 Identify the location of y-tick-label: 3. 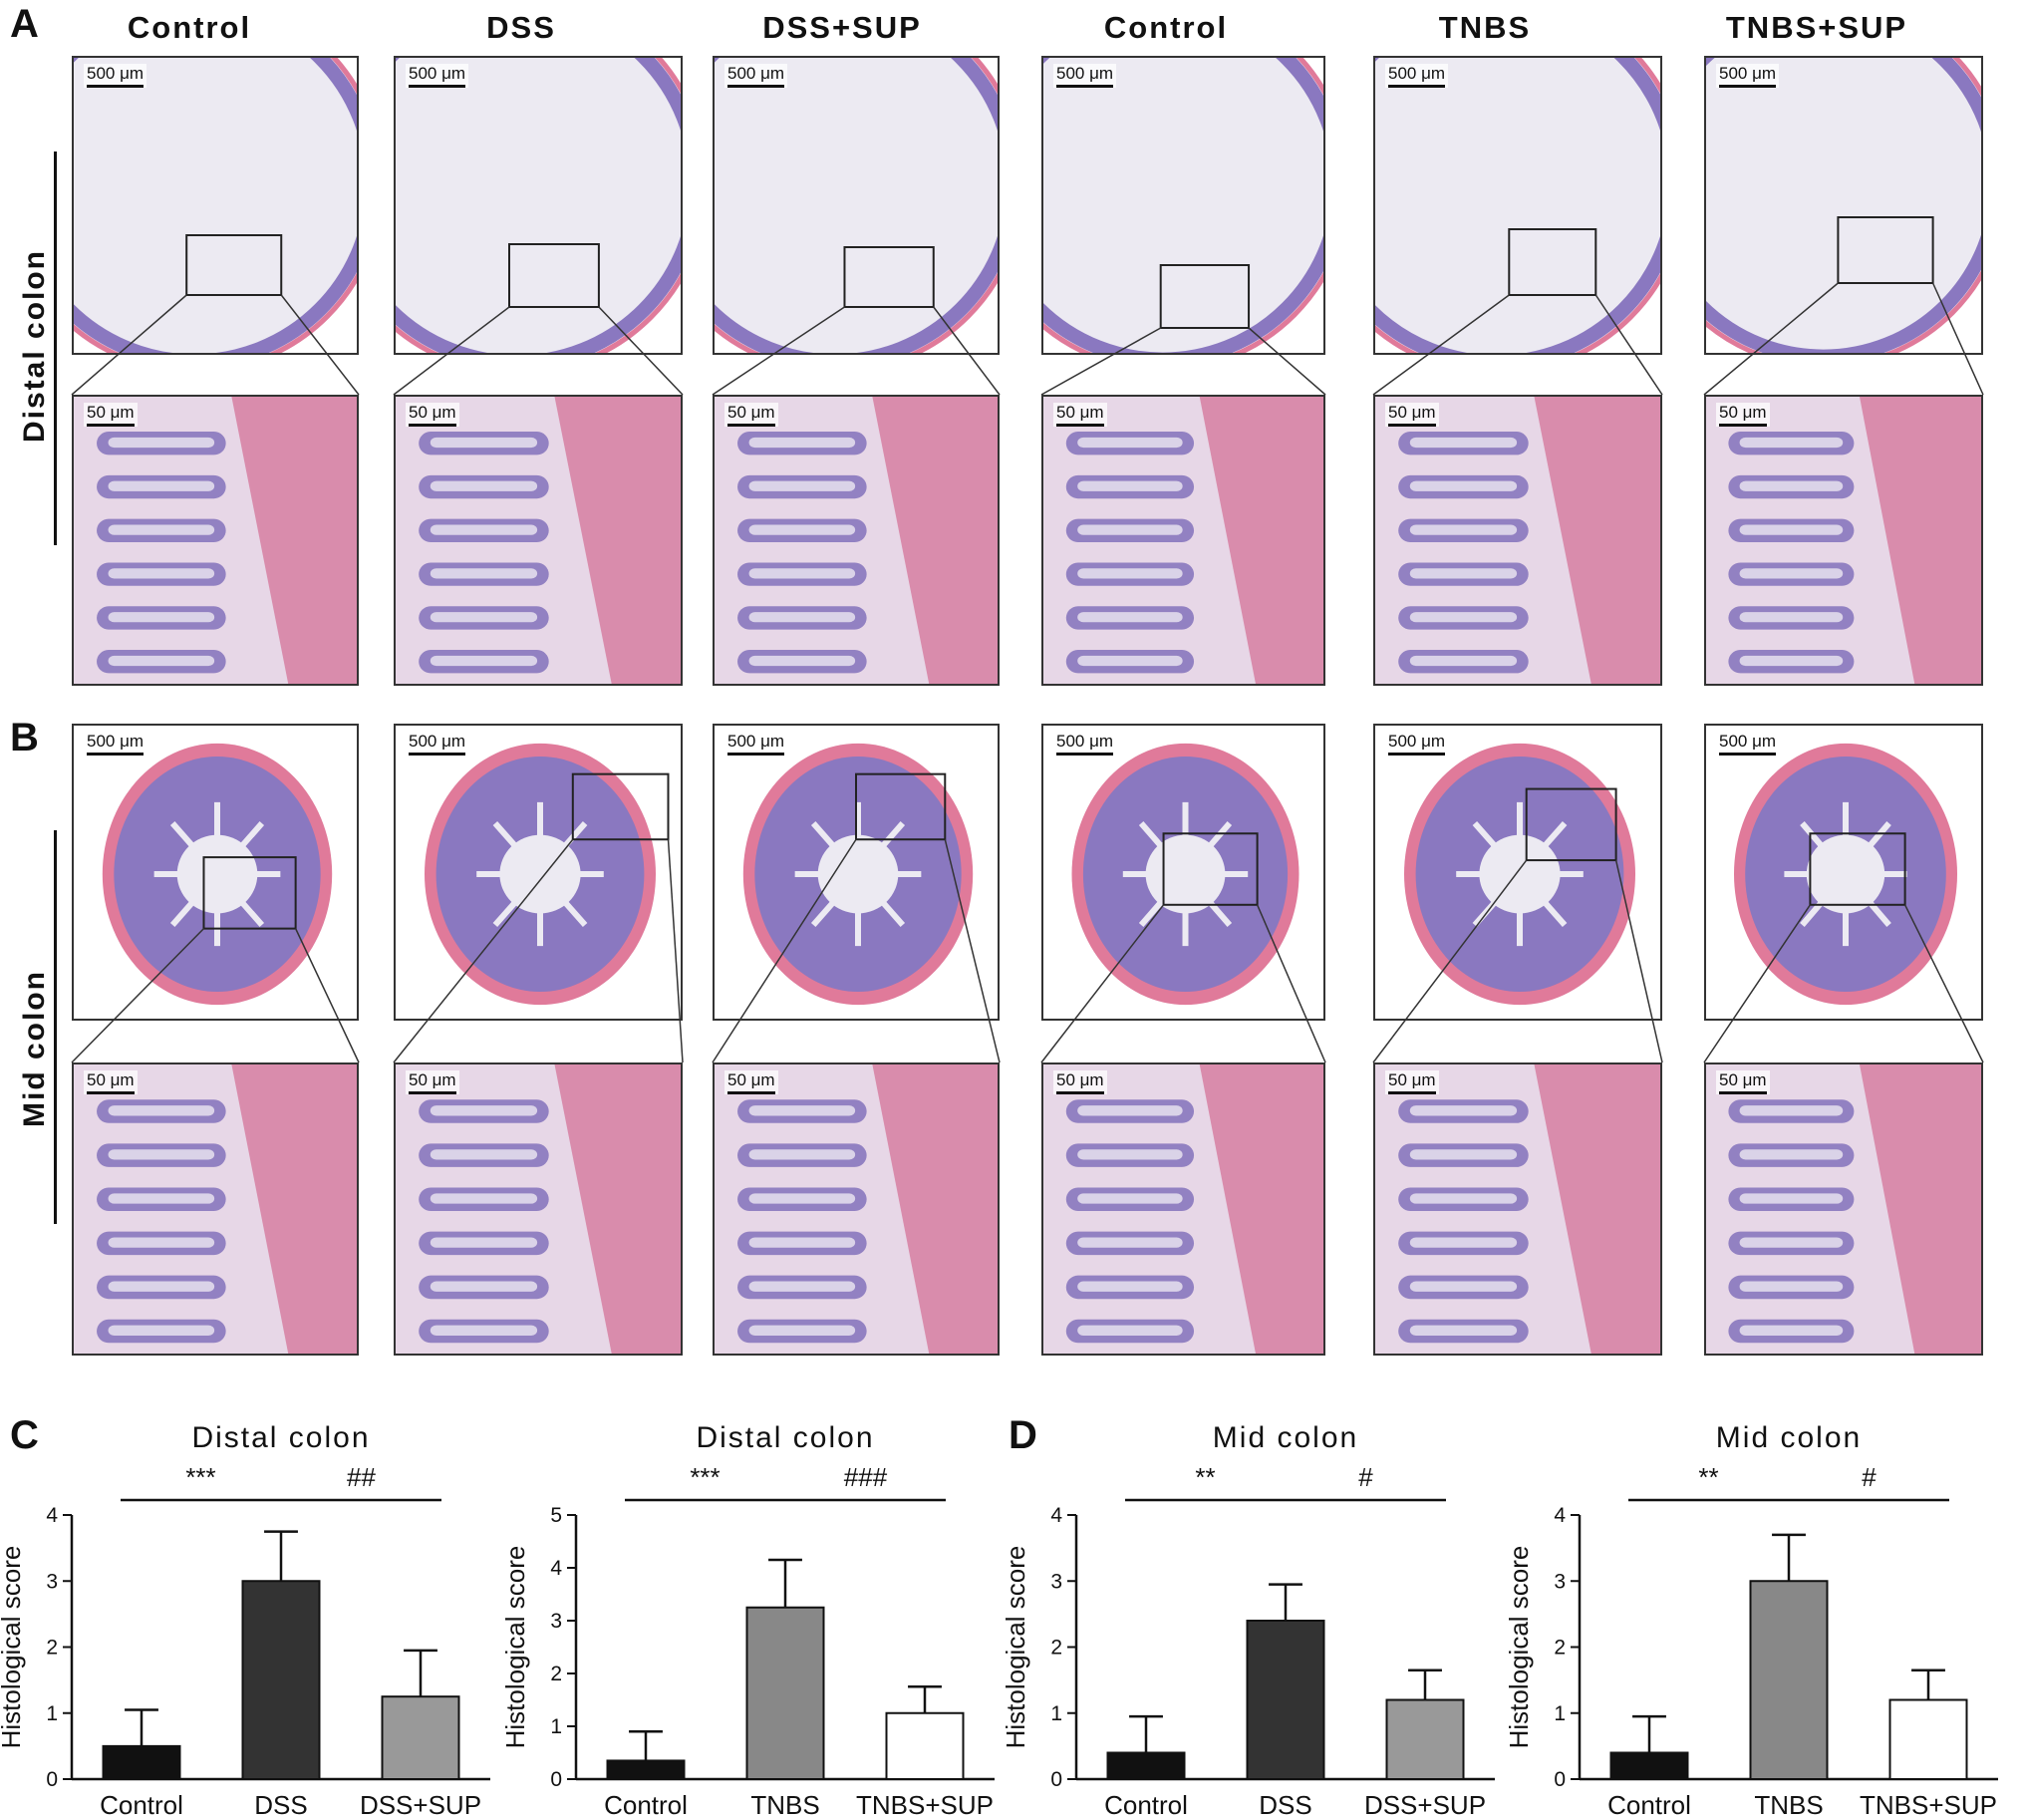
(1560, 1581).